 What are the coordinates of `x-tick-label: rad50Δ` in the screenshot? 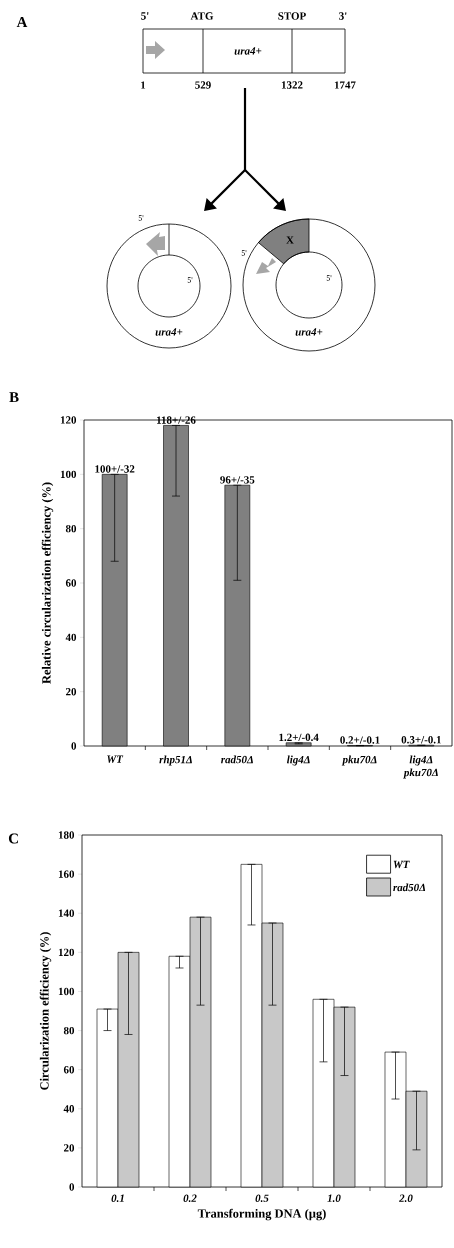 It's located at (237, 759).